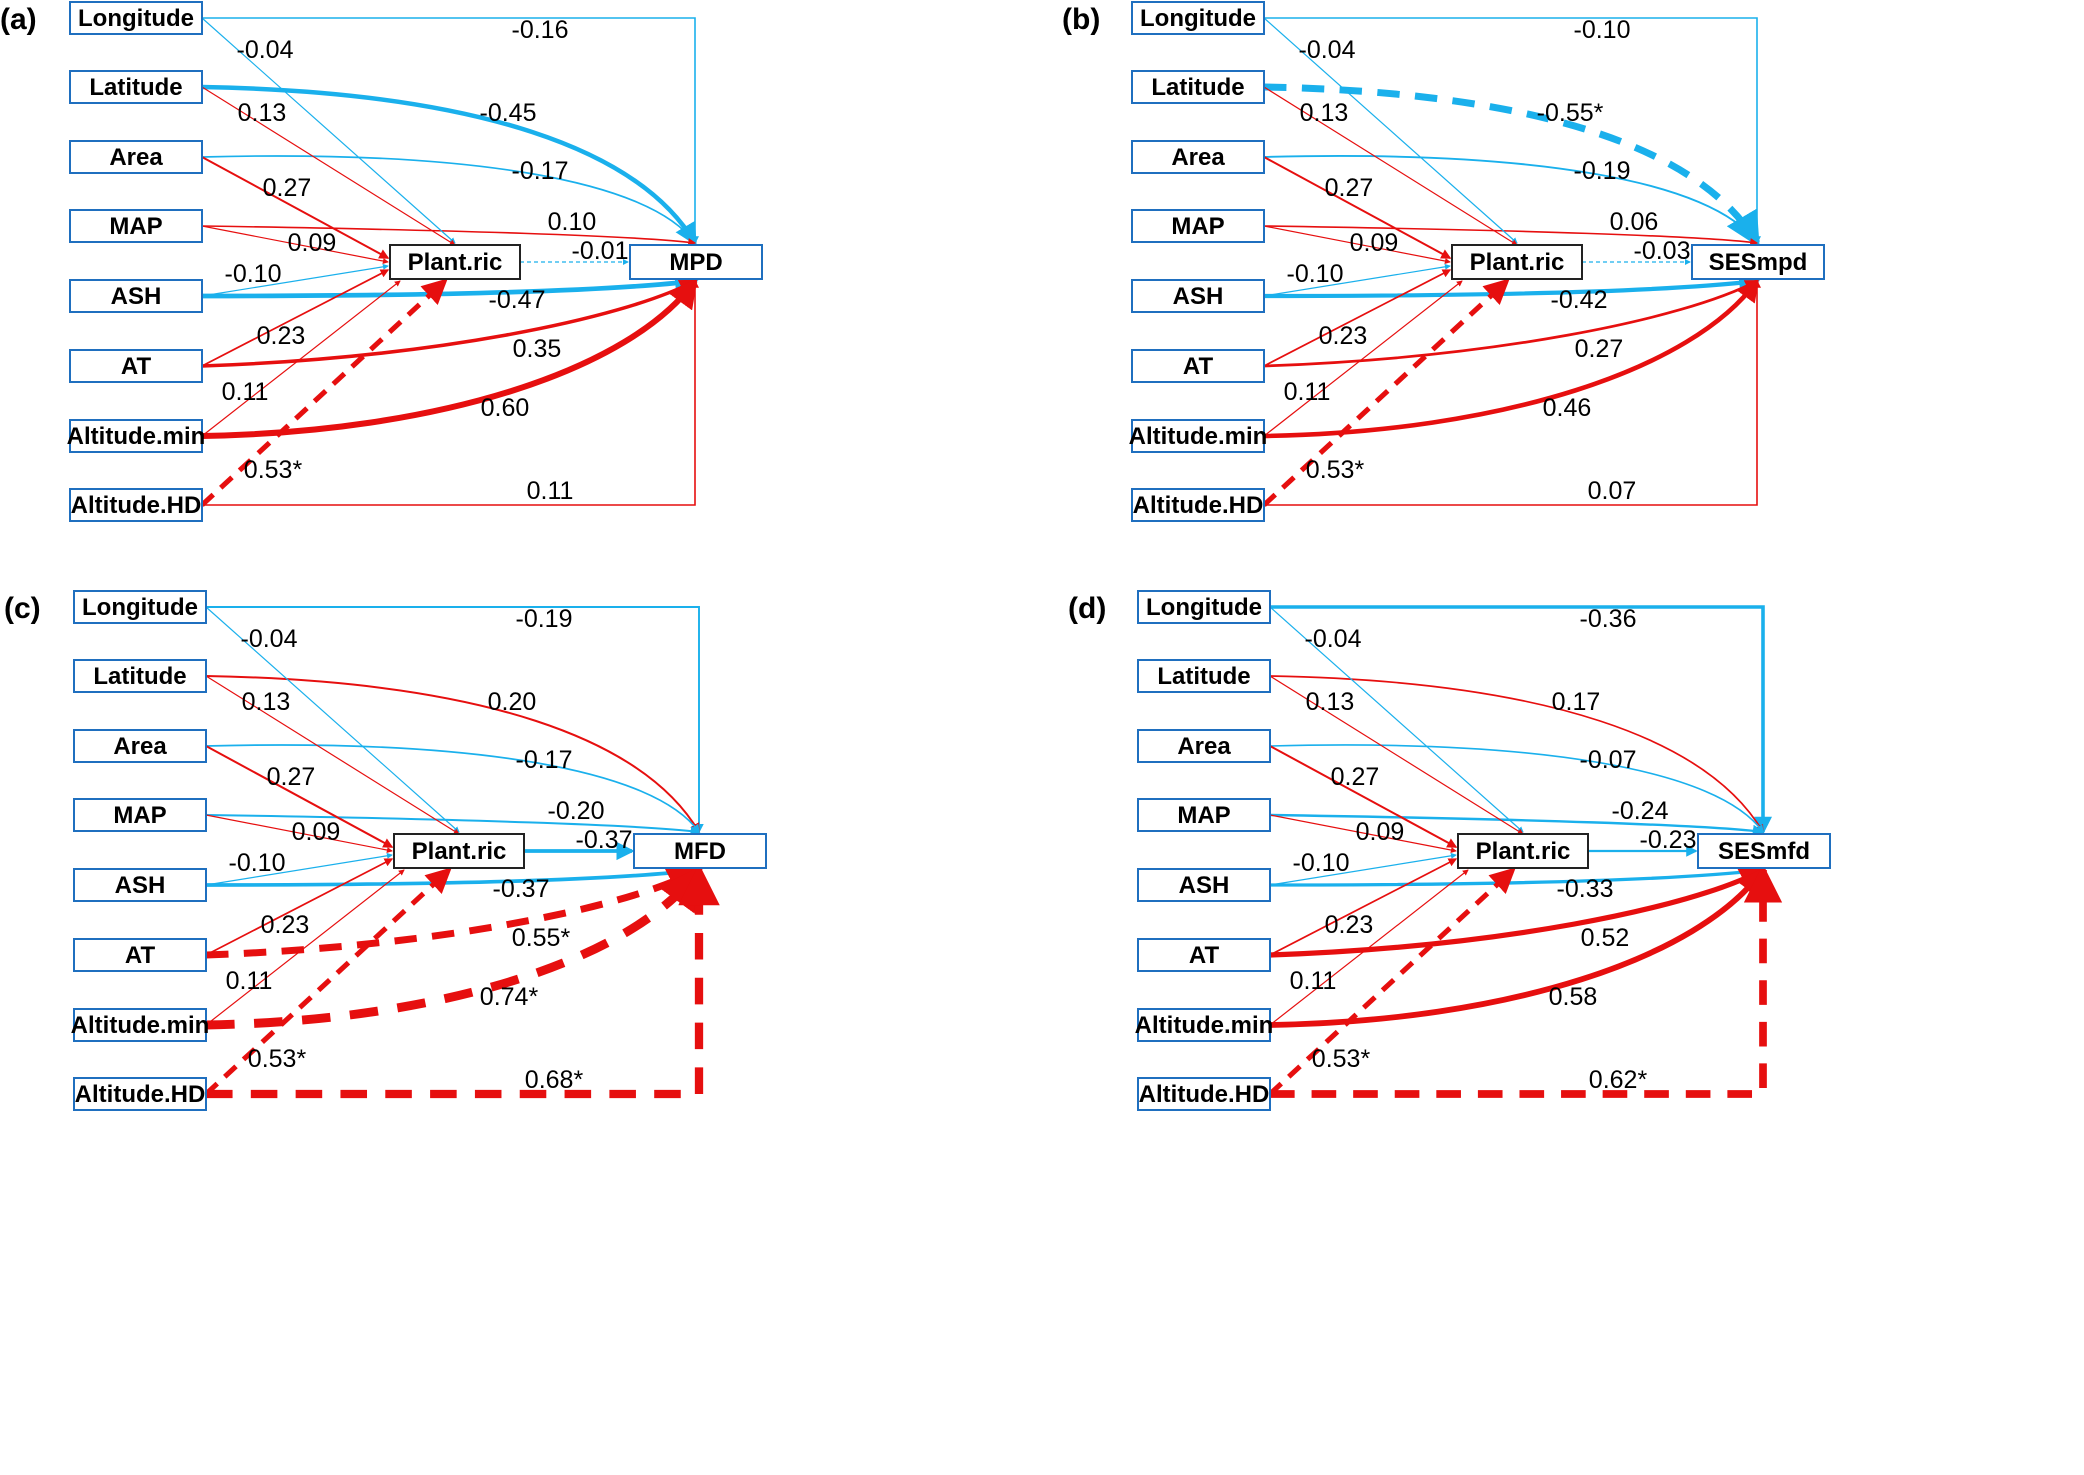 This screenshot has width=2084, height=1475. I want to click on panel-d-mediator-path-altitude-min, so click(1369, 947).